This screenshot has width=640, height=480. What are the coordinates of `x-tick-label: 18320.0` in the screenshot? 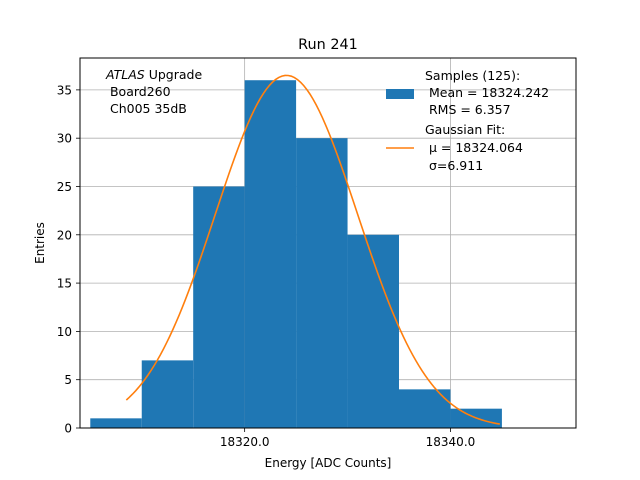 It's located at (245, 442).